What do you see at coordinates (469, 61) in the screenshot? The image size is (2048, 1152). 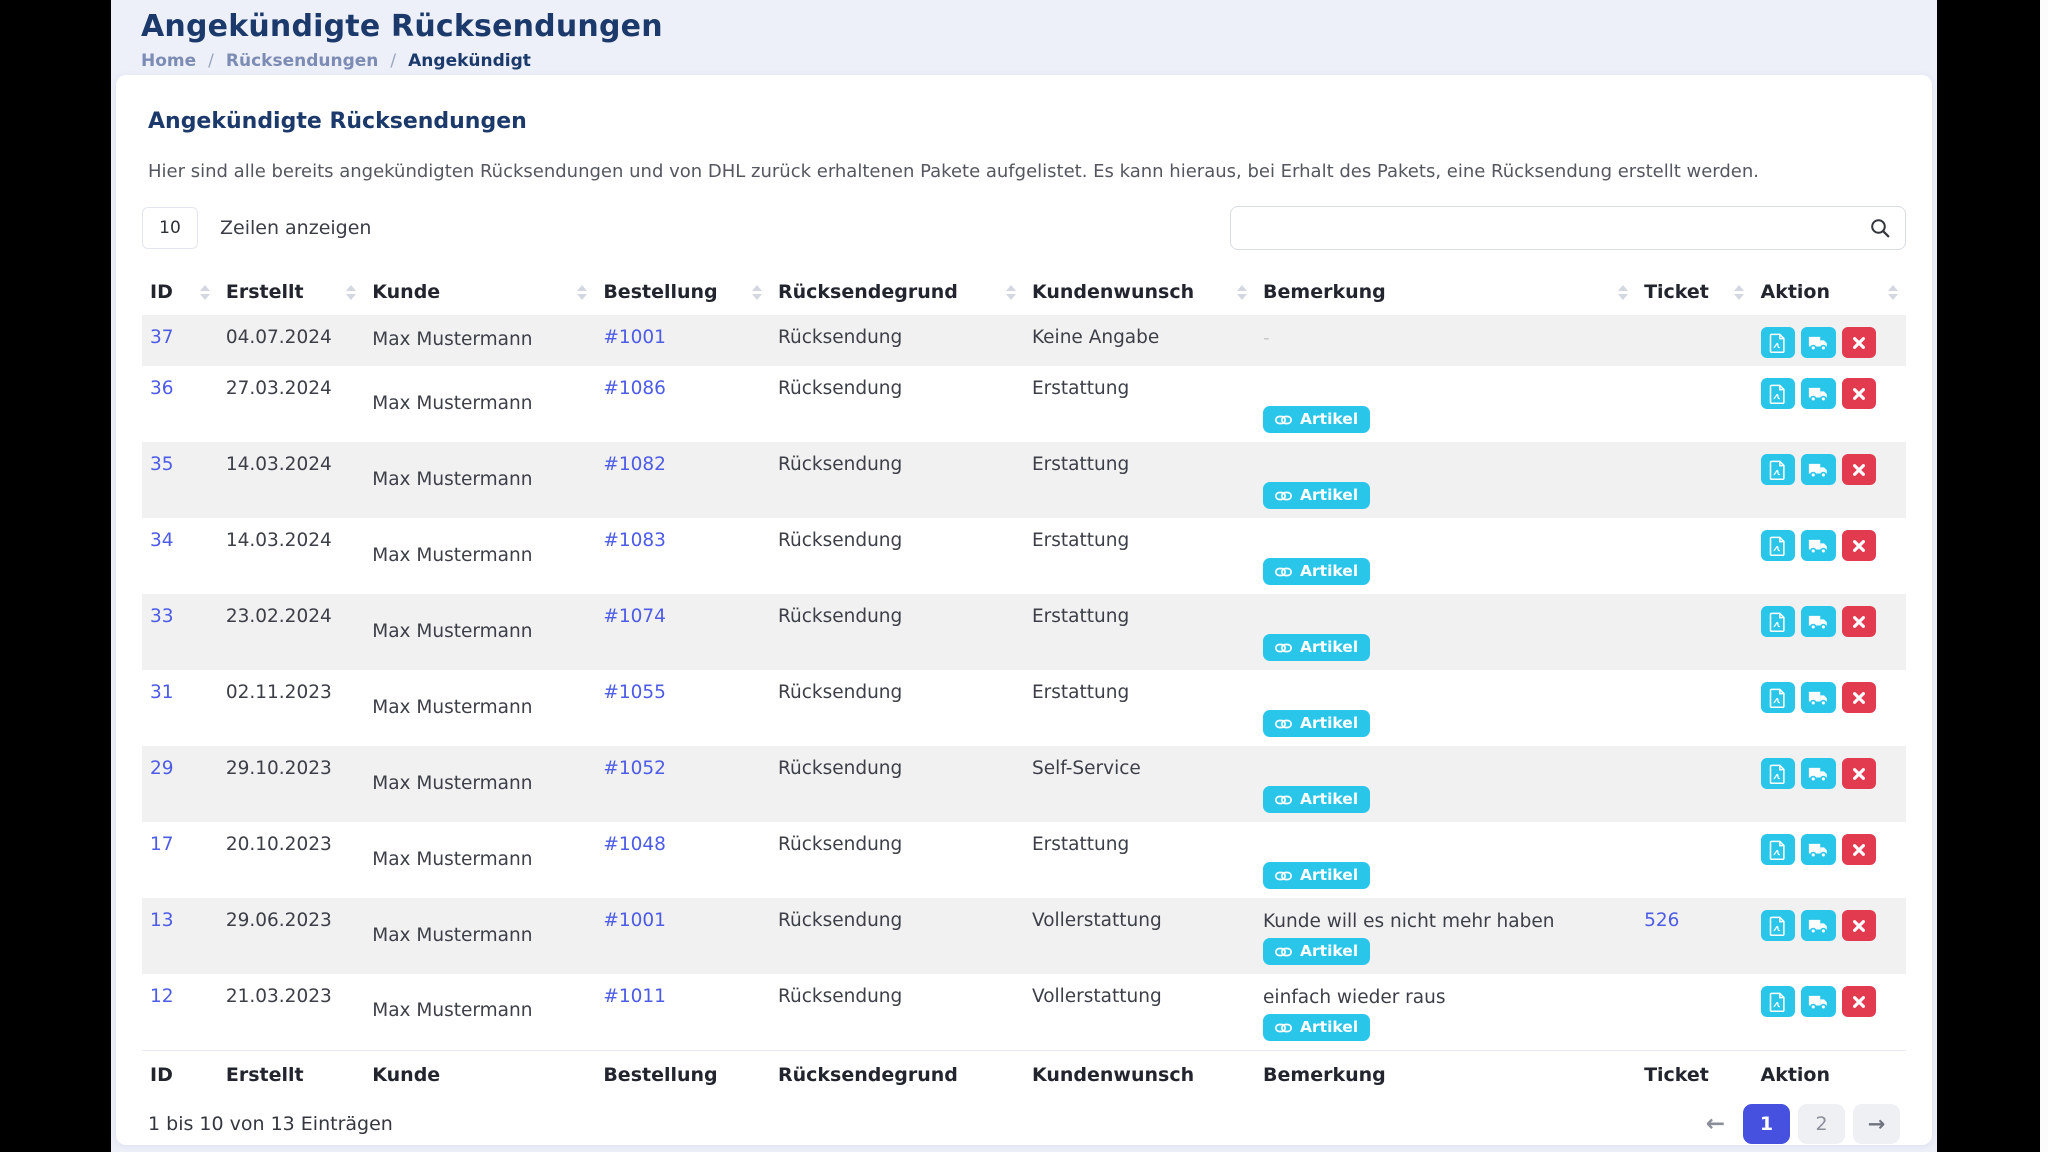 I see `breadcrumb-current: Angekündigt` at bounding box center [469, 61].